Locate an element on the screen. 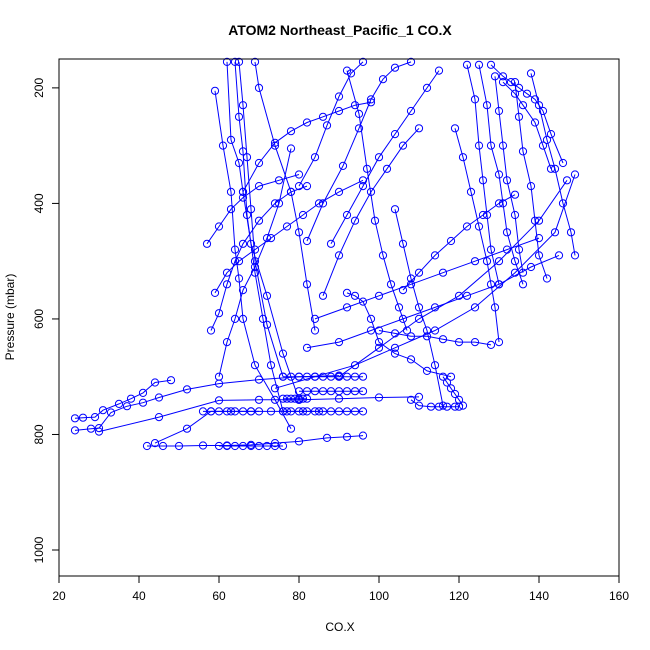 Image resolution: width=650 pixels, height=650 pixels. x-axis: 20 40 60 80 100 120 140 160 is located at coordinates (340, 589).